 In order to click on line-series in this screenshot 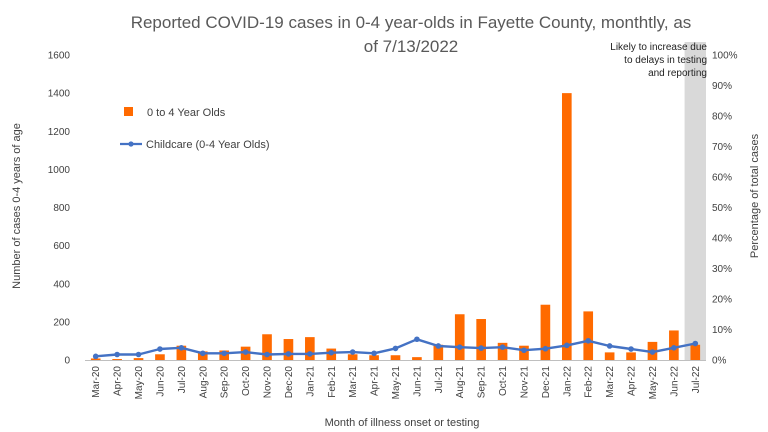, I will do `click(395, 348)`.